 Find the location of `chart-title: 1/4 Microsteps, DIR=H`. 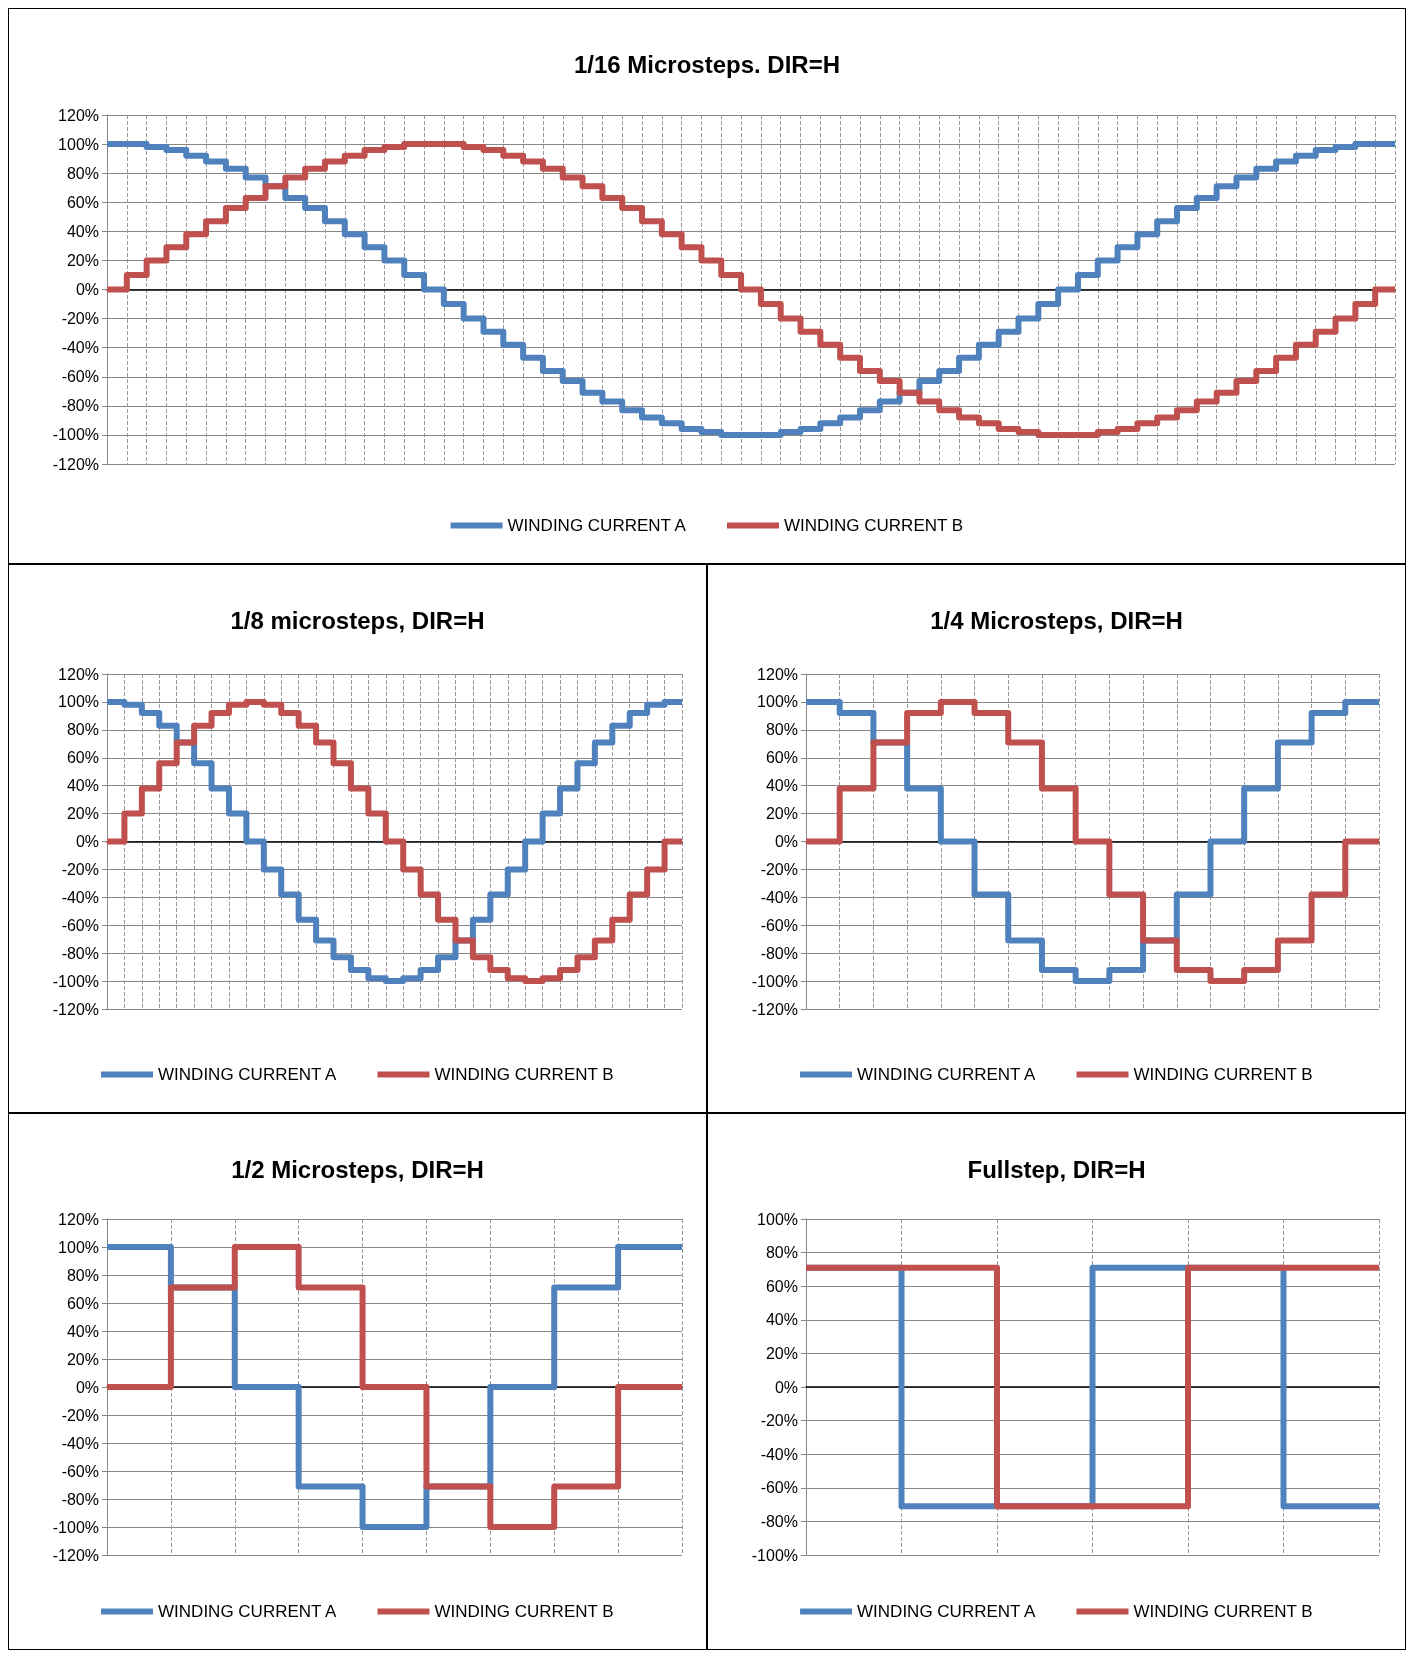

chart-title: 1/4 Microsteps, DIR=H is located at coordinates (1056, 620).